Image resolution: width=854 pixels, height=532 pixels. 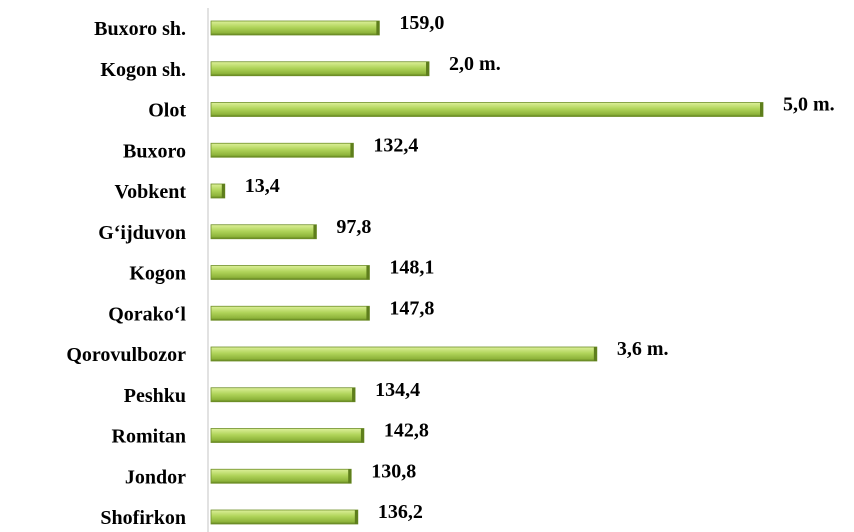 What do you see at coordinates (167, 111) in the screenshot?
I see `category-label: Olot` at bounding box center [167, 111].